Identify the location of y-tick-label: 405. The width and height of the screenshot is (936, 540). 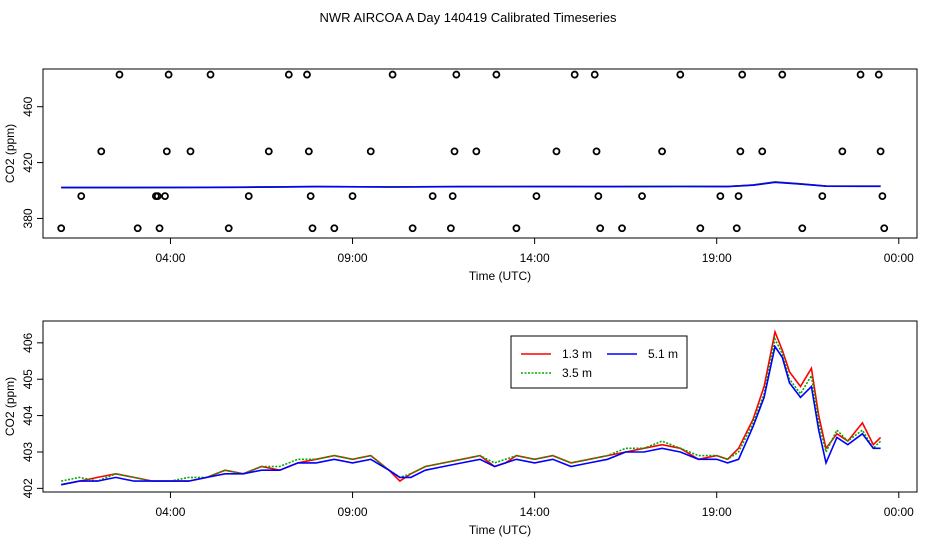
(28, 379).